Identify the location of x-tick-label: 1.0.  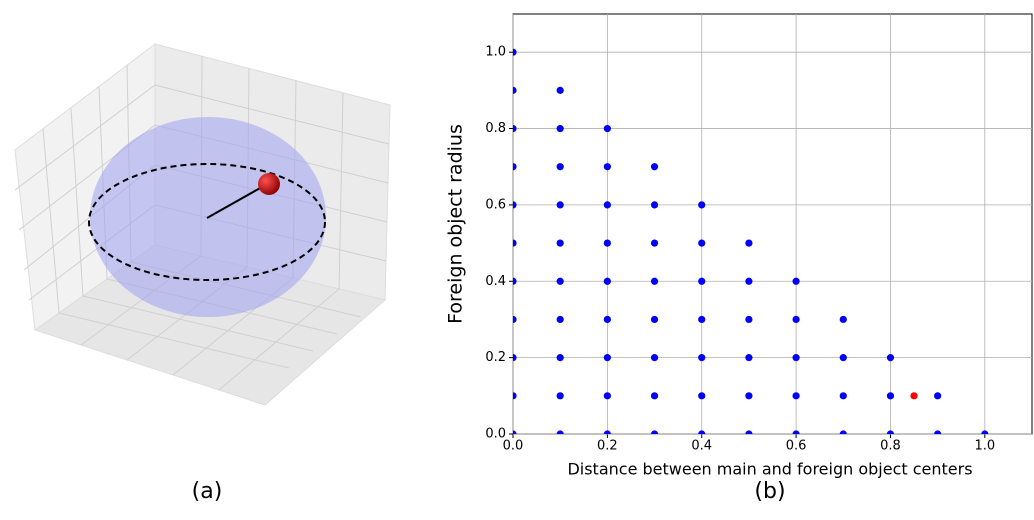
(984, 446).